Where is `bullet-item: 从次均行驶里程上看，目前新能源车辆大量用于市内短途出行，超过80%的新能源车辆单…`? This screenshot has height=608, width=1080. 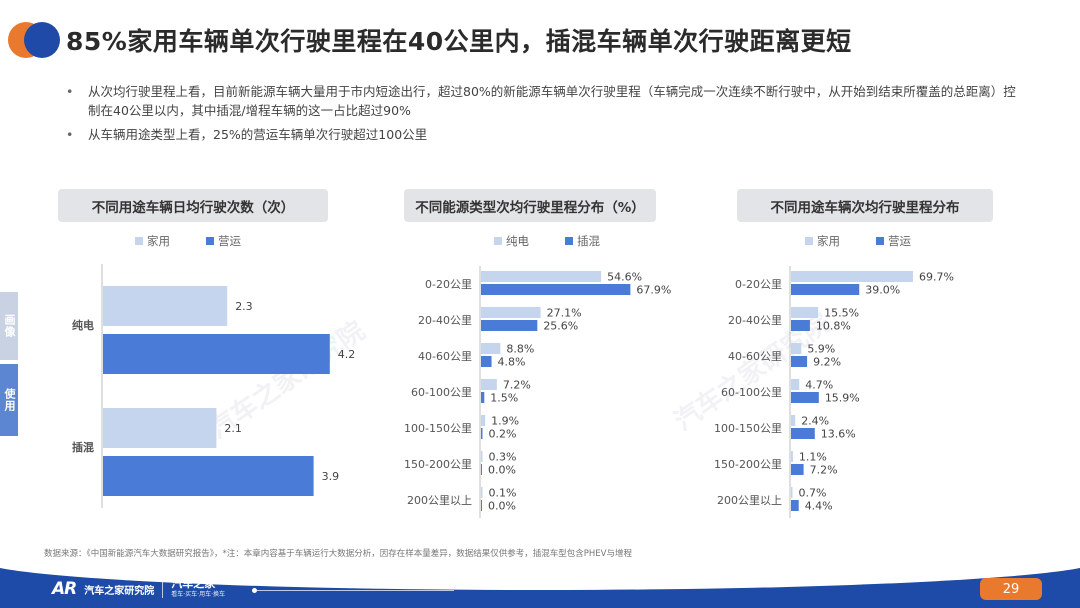 bullet-item: 从次均行驶里程上看，目前新能源车辆大量用于市内短途出行，超过80%的新能源车辆单… is located at coordinates (546, 101).